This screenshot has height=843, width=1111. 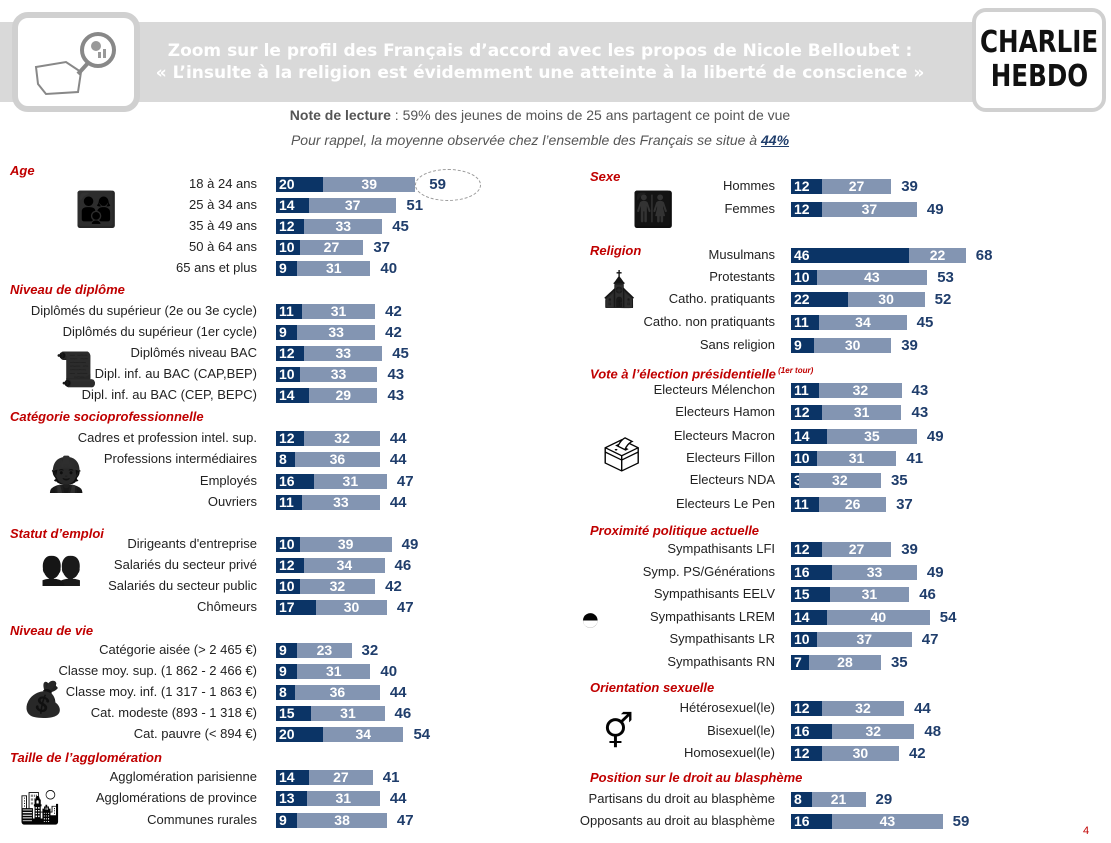 What do you see at coordinates (57, 533) in the screenshot?
I see `section-title: Statut d’emploi` at bounding box center [57, 533].